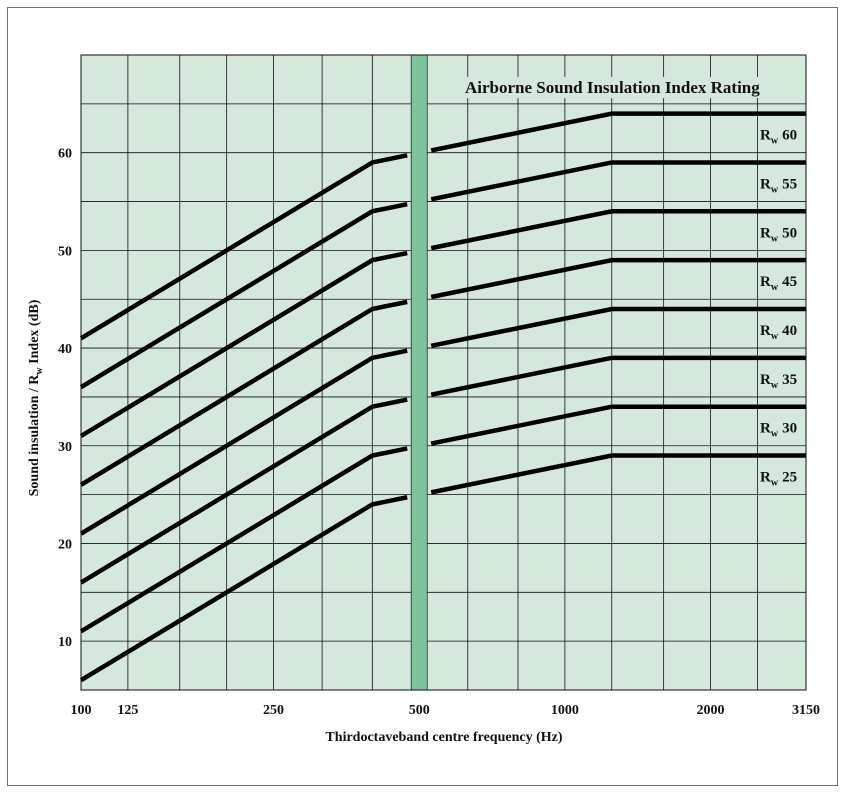 This screenshot has width=847, height=794. Describe the element at coordinates (618, 132) in the screenshot. I see `series-line-60-high` at that location.